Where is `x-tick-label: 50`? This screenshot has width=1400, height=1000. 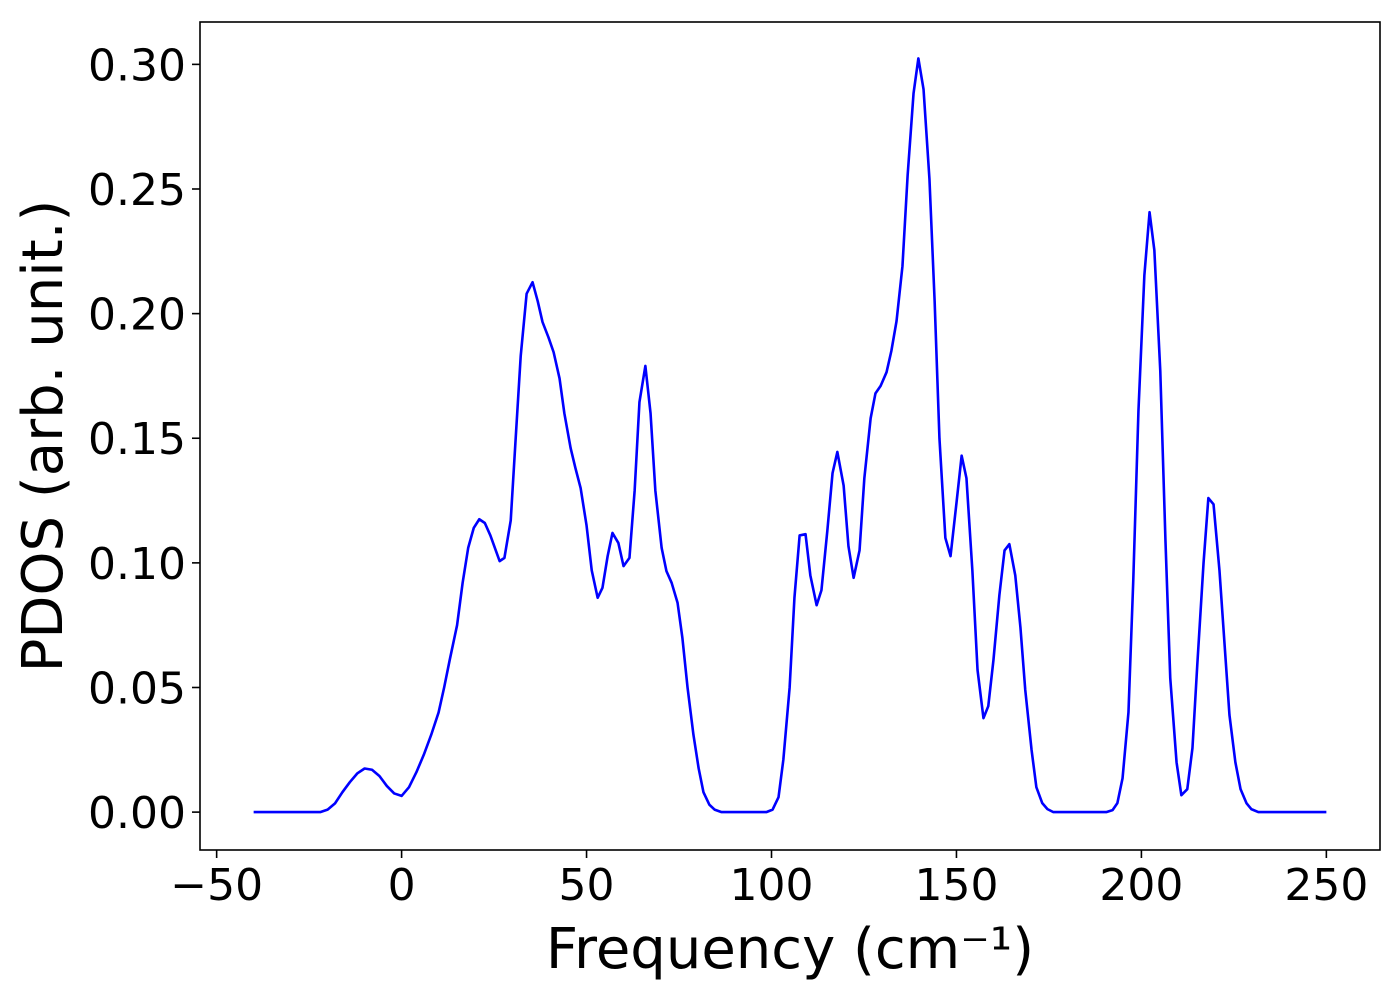 x-tick-label: 50 is located at coordinates (587, 885).